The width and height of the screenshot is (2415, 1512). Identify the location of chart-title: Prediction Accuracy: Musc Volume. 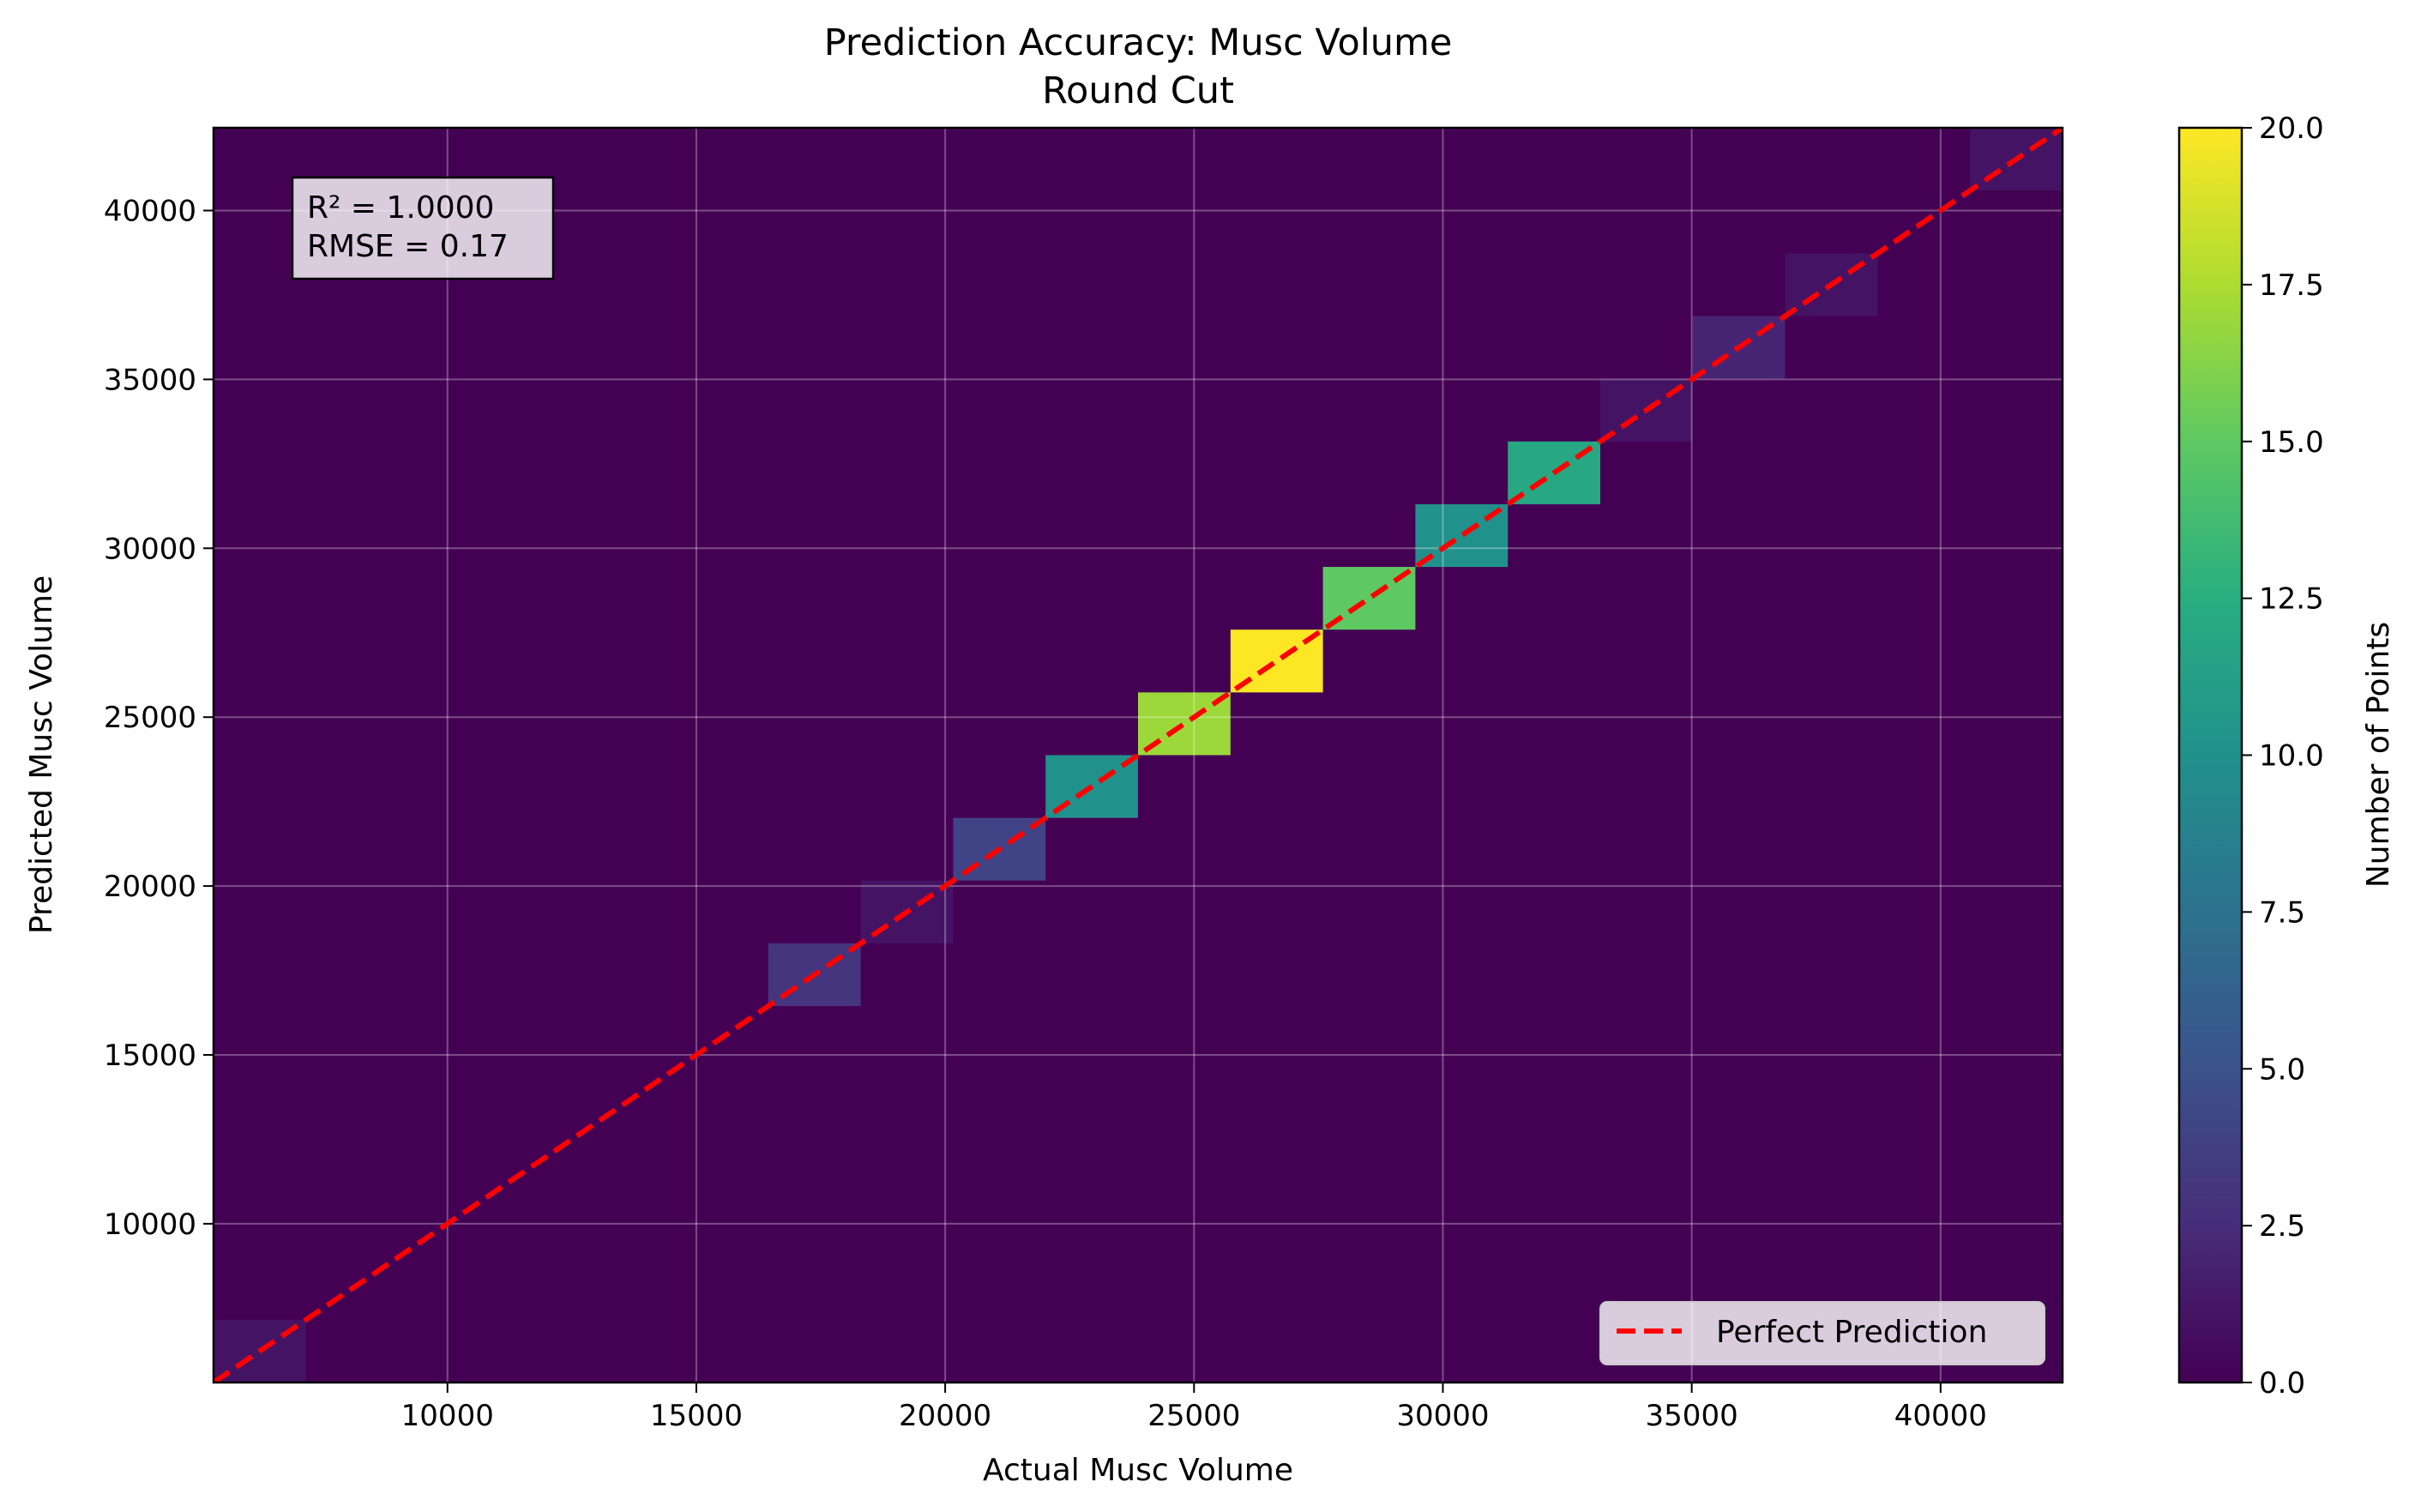
(1138, 42).